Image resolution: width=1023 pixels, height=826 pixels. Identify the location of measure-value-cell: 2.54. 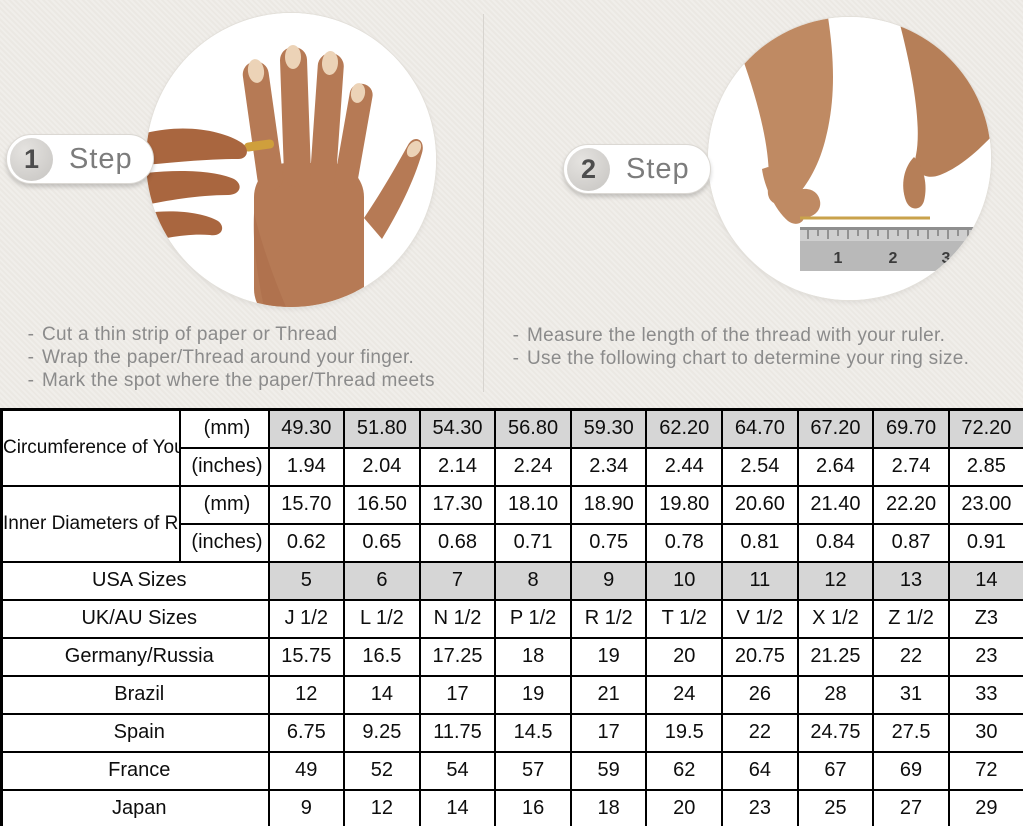
(760, 466).